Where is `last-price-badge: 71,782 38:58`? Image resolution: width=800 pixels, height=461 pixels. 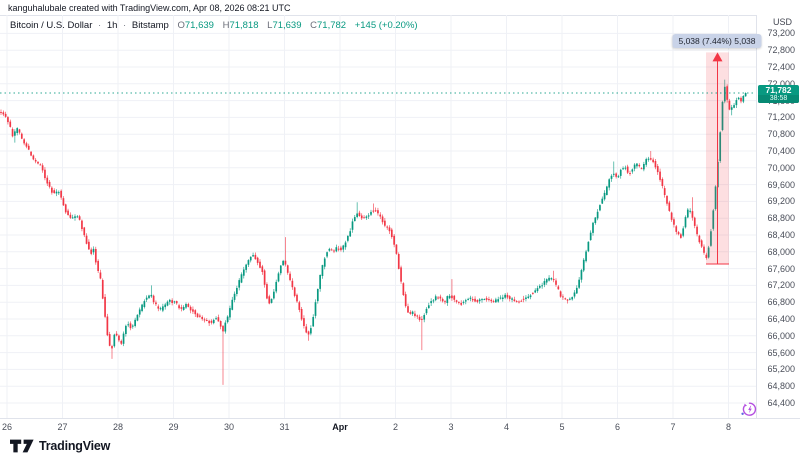
last-price-badge: 71,782 38:58 is located at coordinates (778, 94).